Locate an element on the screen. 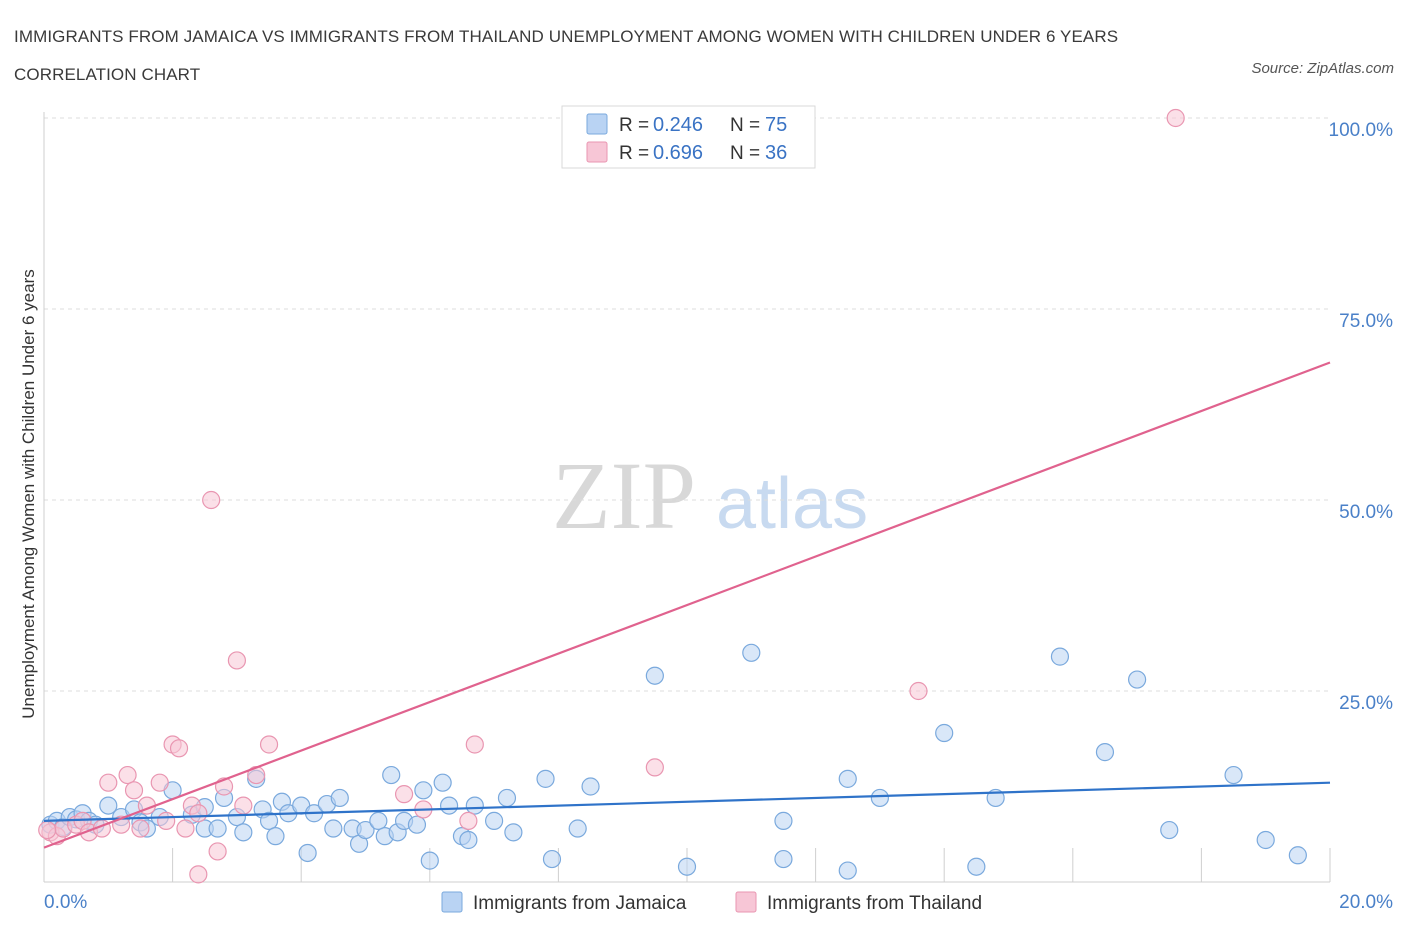  legend-r-label-jamaica: R = is located at coordinates (634, 125).